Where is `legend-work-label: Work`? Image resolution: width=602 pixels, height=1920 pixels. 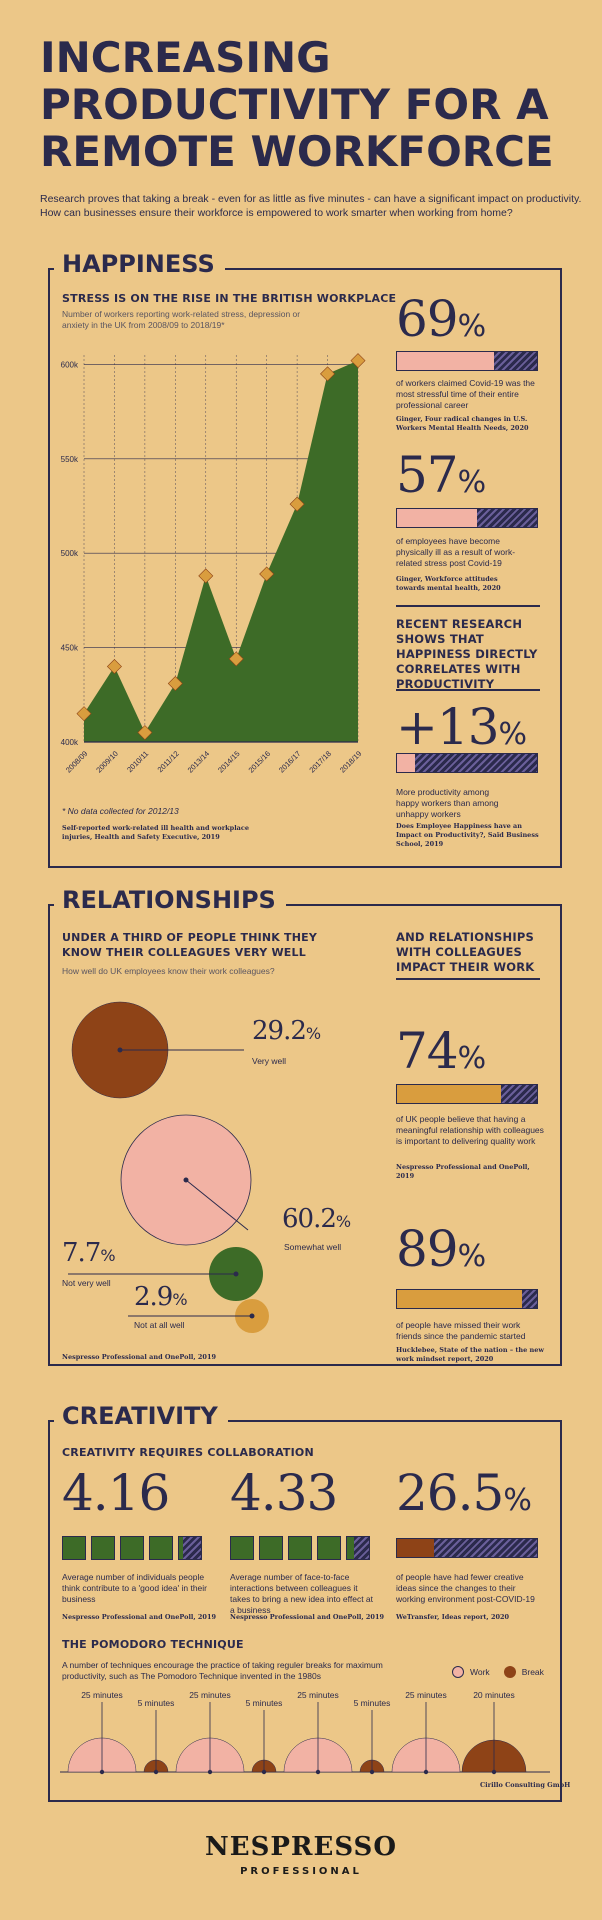
legend-work-label: Work is located at coordinates (480, 1672).